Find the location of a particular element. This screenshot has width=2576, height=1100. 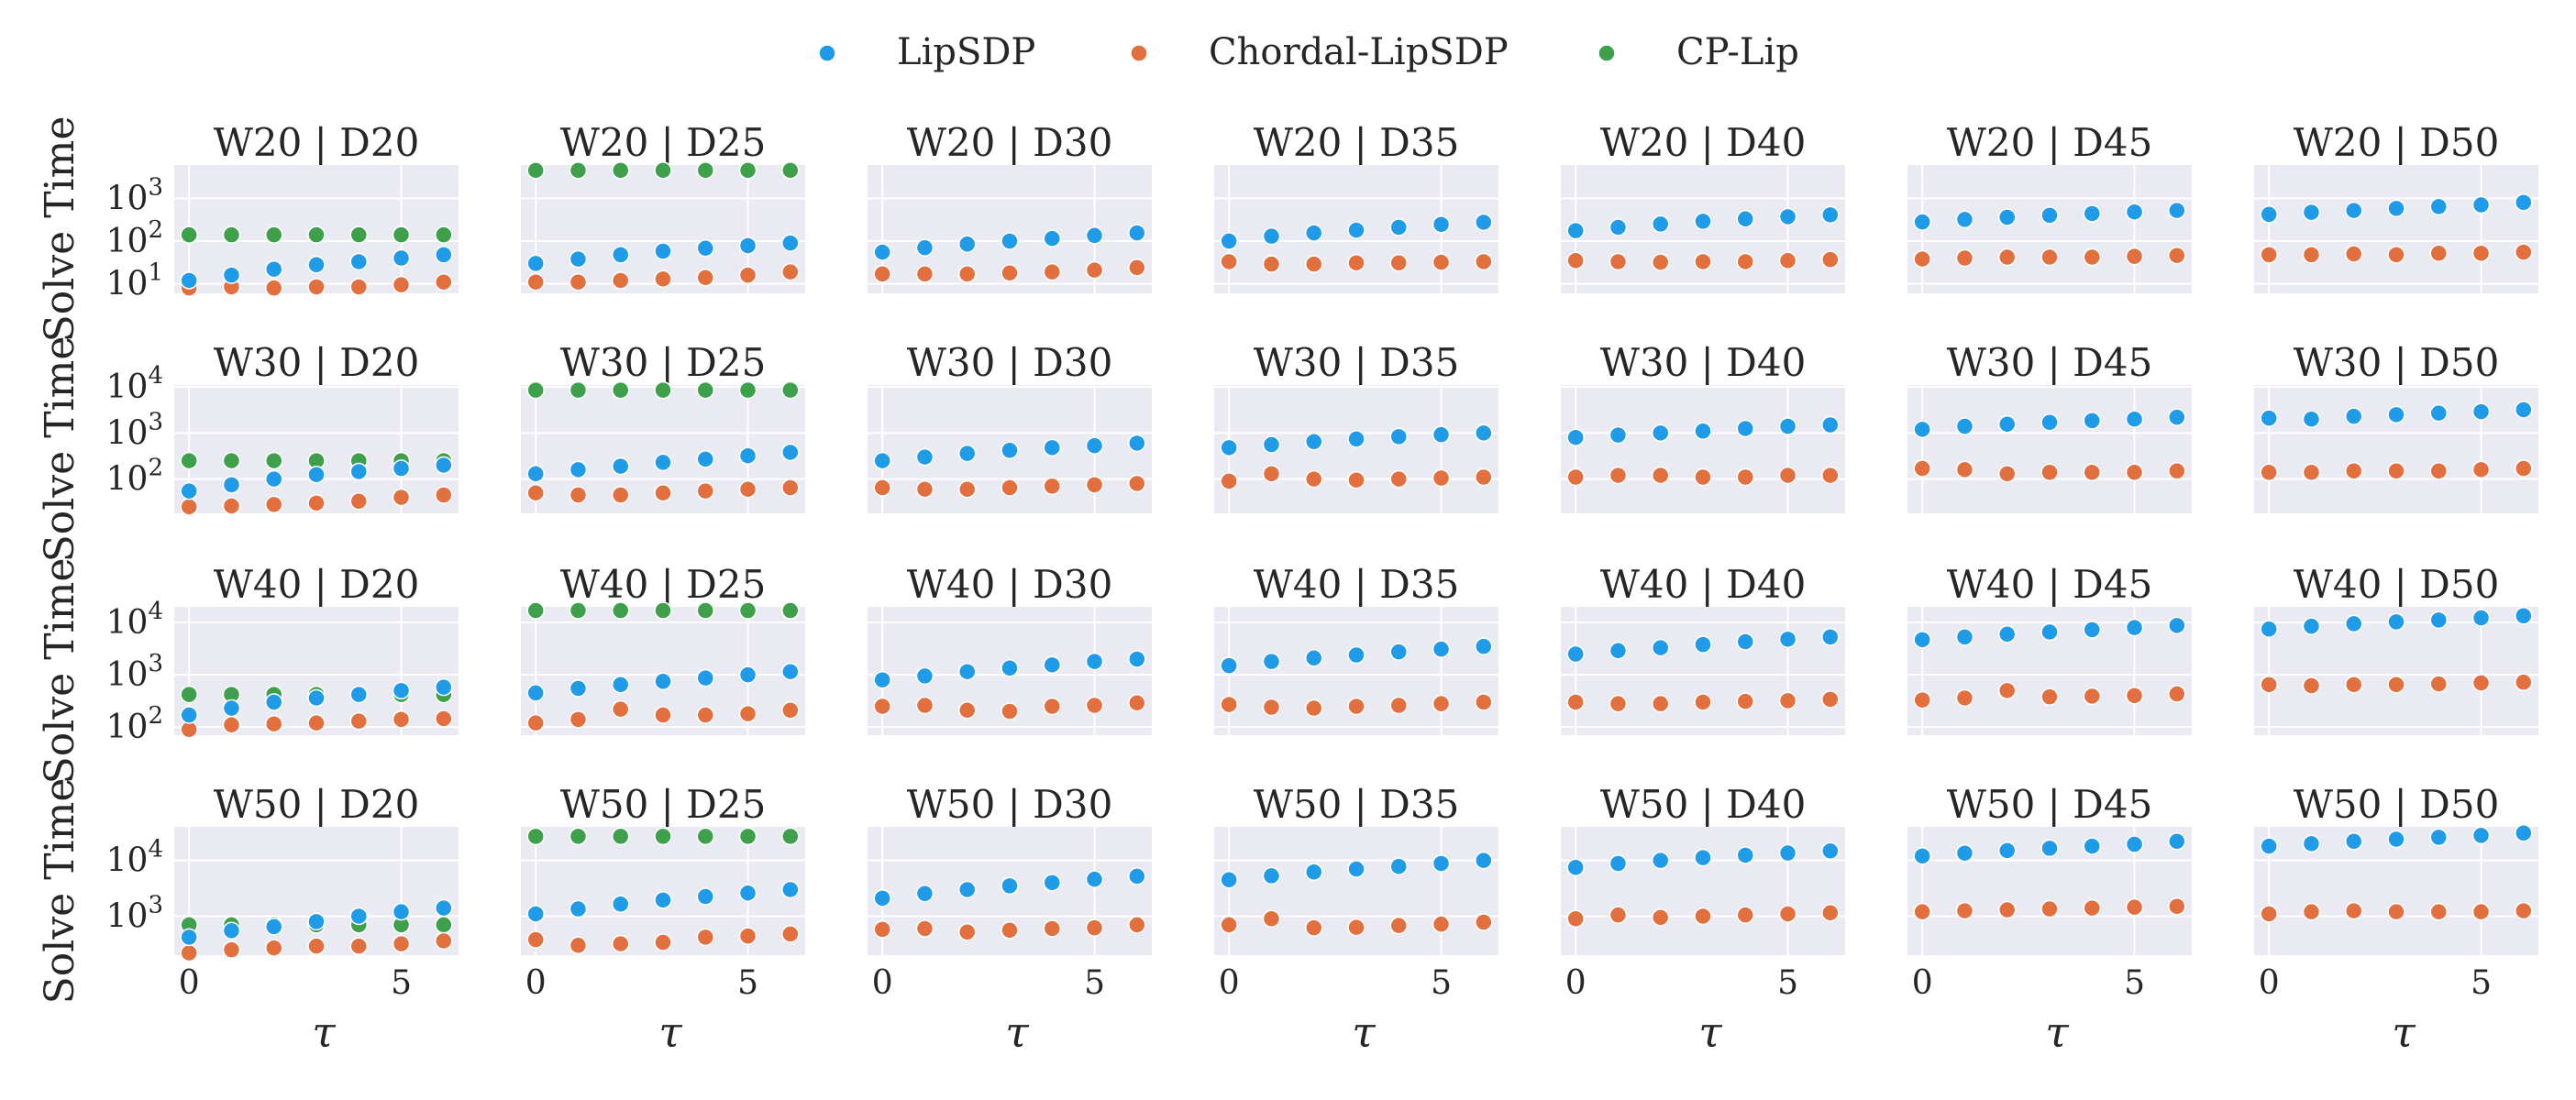

x-axis-label: τ is located at coordinates (670, 1032).